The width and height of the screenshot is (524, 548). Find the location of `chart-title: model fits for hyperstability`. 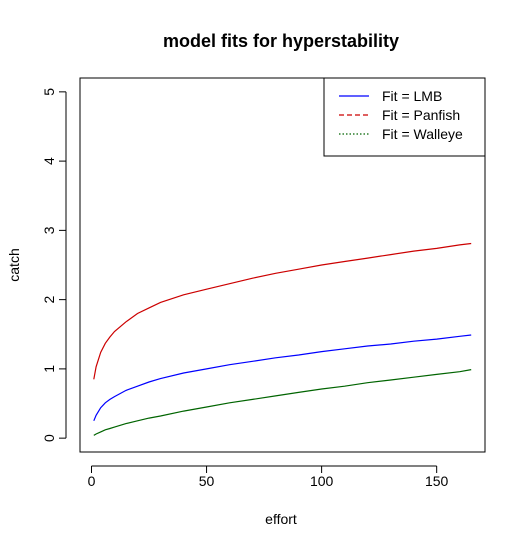

chart-title: model fits for hyperstability is located at coordinates (281, 41).